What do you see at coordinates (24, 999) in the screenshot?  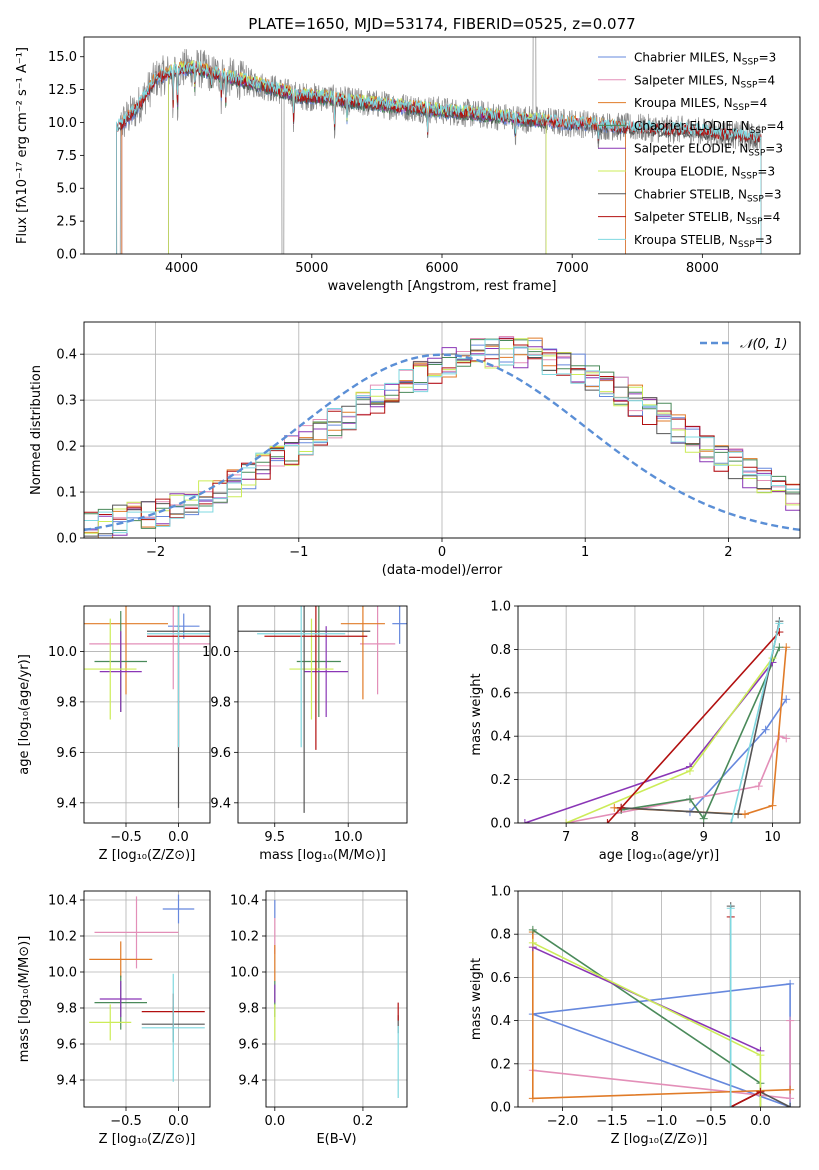 I see `y-axis-label: mass [log₁₀(M/M⊙)]` at bounding box center [24, 999].